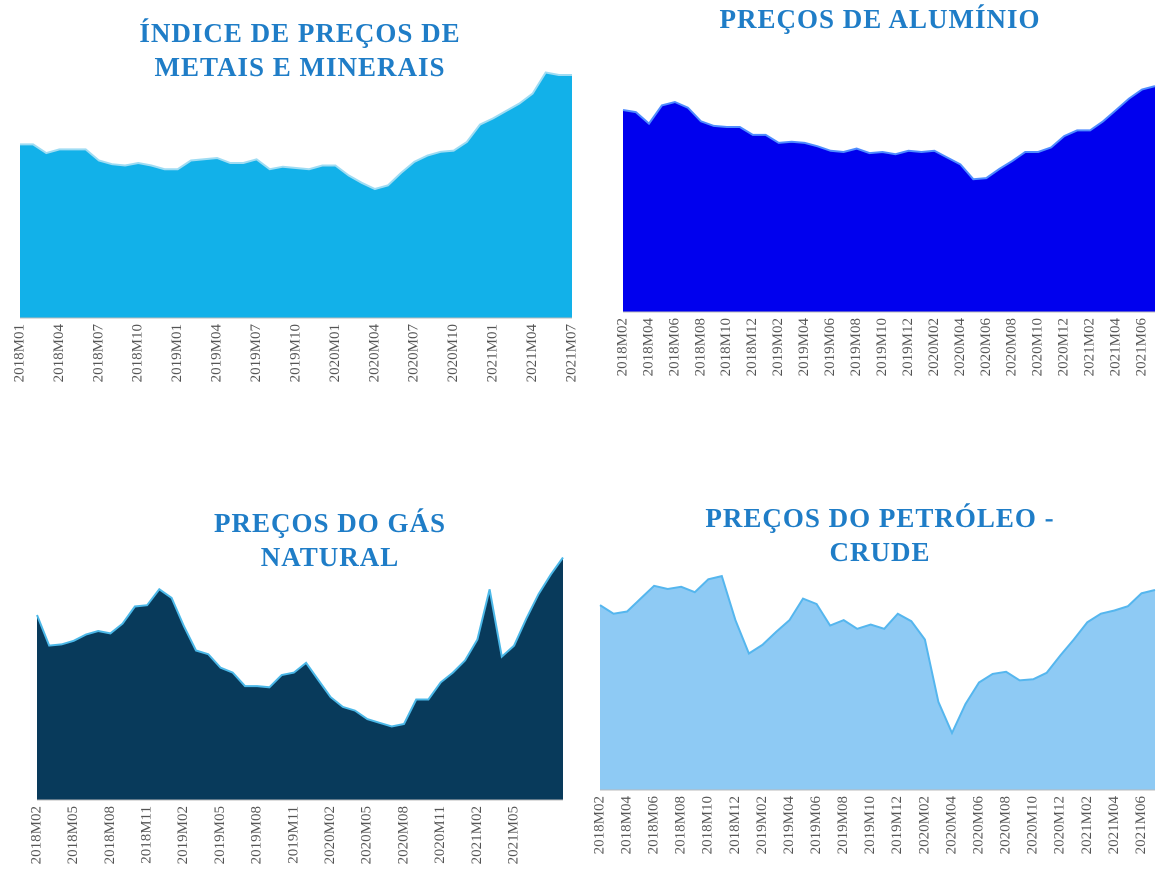 The height and width of the screenshot is (884, 1157). What do you see at coordinates (571, 353) in the screenshot?
I see `x-tick-label: 2021M07` at bounding box center [571, 353].